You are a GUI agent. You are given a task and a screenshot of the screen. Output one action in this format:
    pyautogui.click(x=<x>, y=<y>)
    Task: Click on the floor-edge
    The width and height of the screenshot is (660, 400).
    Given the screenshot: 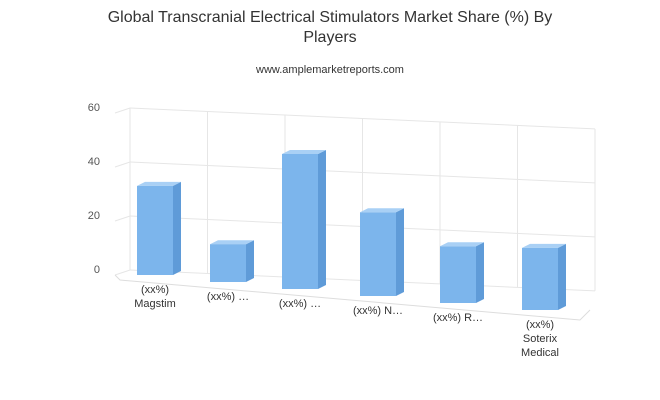 What is the action you would take?
    pyautogui.click(x=352, y=297)
    